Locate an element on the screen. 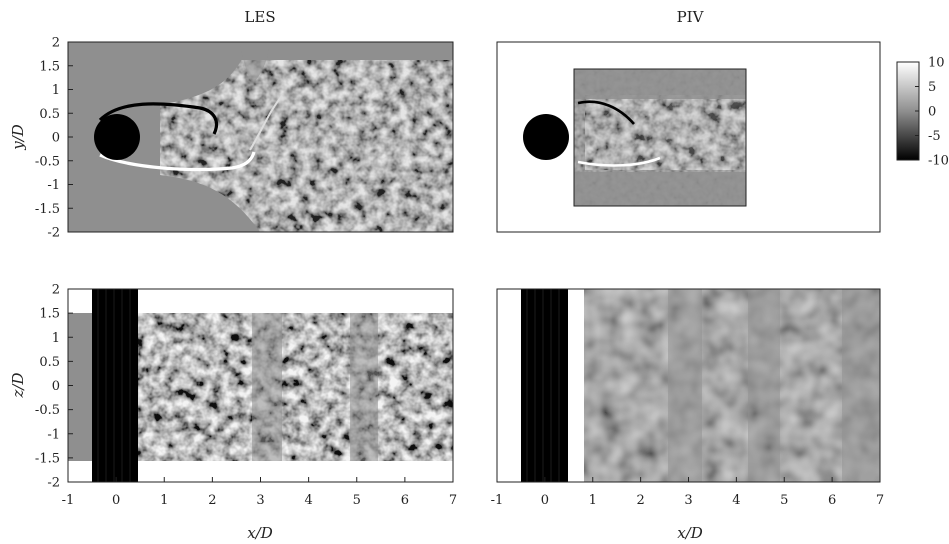 The image size is (949, 544). xtick-left-label: -1 is located at coordinates (68, 500).